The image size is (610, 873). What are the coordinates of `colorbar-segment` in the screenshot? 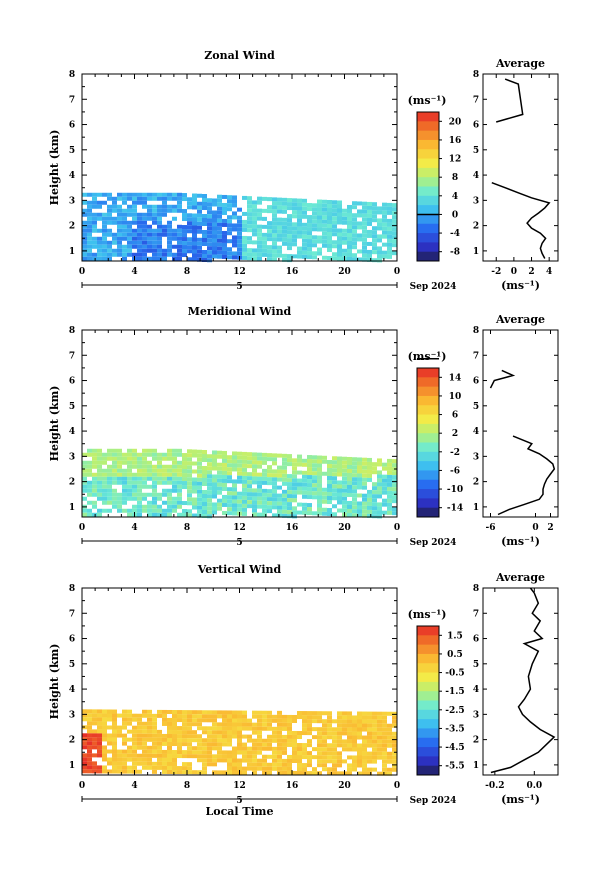 It's located at (428, 714).